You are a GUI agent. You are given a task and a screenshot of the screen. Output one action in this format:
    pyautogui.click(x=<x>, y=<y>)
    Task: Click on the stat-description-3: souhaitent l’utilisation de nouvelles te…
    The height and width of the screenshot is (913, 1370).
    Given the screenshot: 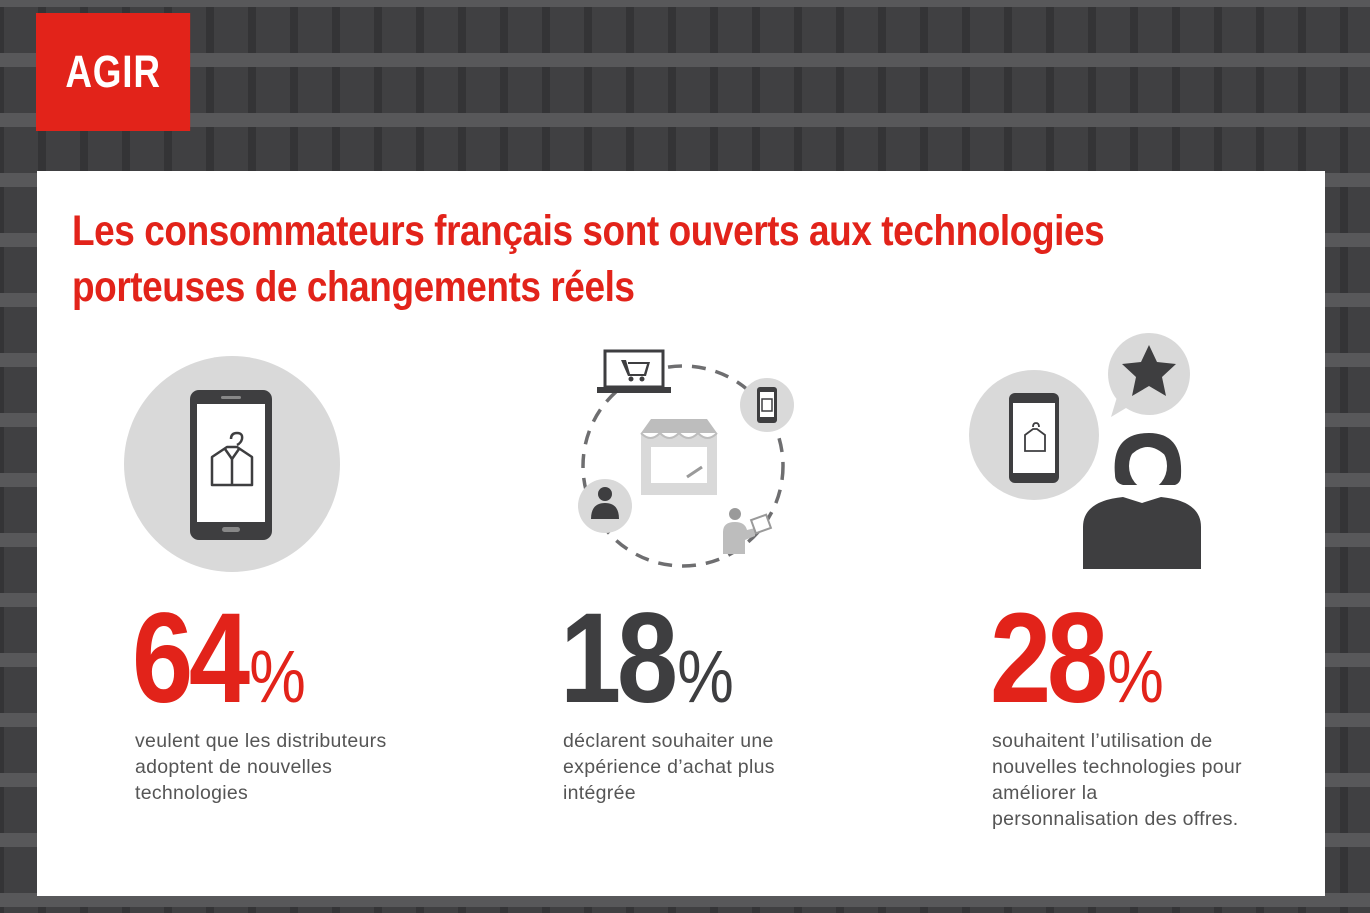 What is the action you would take?
    pyautogui.click(x=1117, y=780)
    